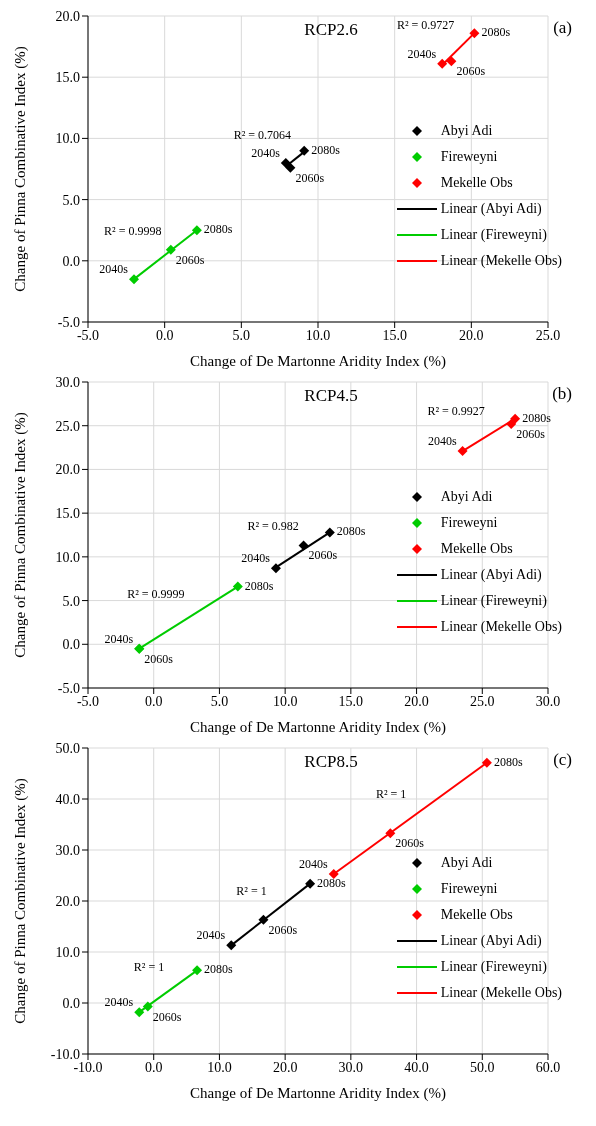 The height and width of the screenshot is (1126, 596). Describe the element at coordinates (273, 525) in the screenshot. I see `annotation: R² = 0.982` at that location.